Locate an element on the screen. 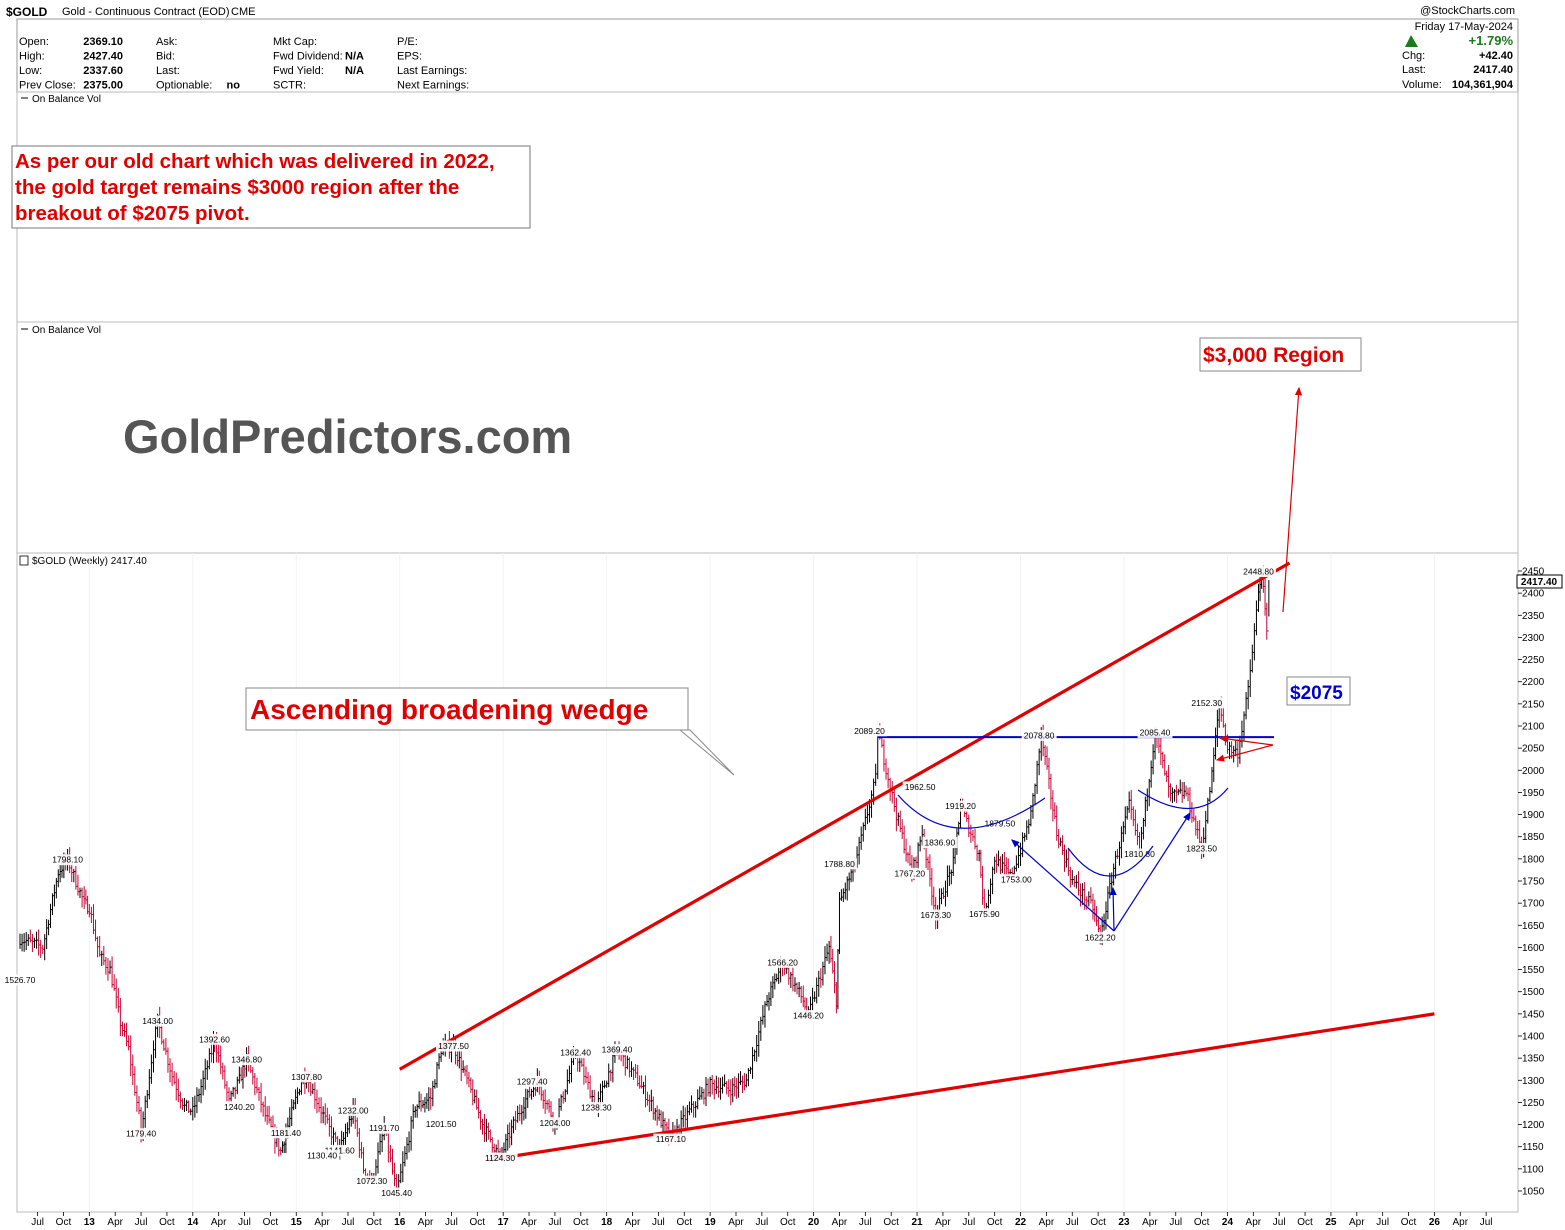 Image resolution: width=1565 pixels, height=1230 pixels. price-label-text: 1798.10 is located at coordinates (67, 860).